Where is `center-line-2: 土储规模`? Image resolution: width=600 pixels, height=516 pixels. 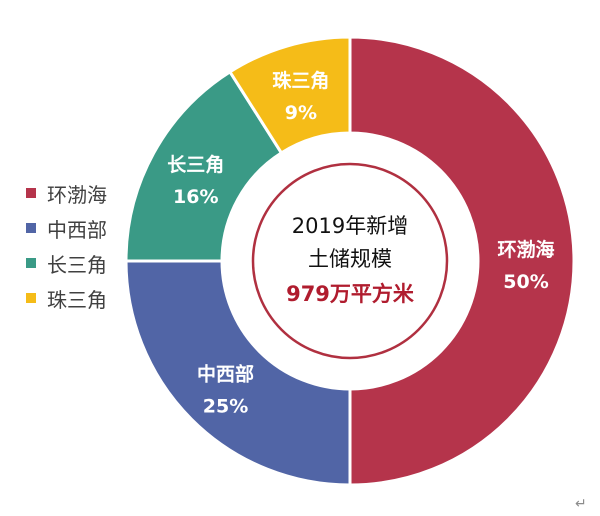 center-line-2: 土储规模 is located at coordinates (350, 259).